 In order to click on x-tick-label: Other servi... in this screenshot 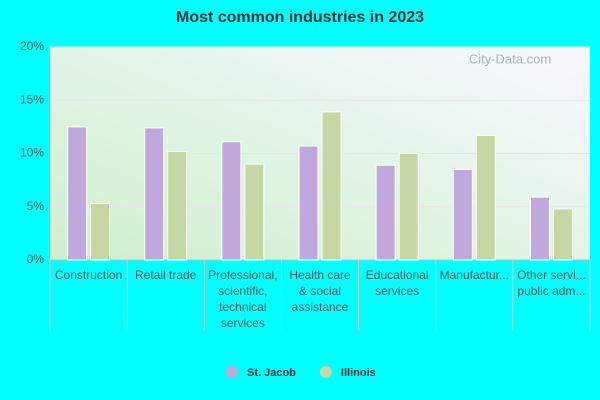, I will do `click(551, 275)`.